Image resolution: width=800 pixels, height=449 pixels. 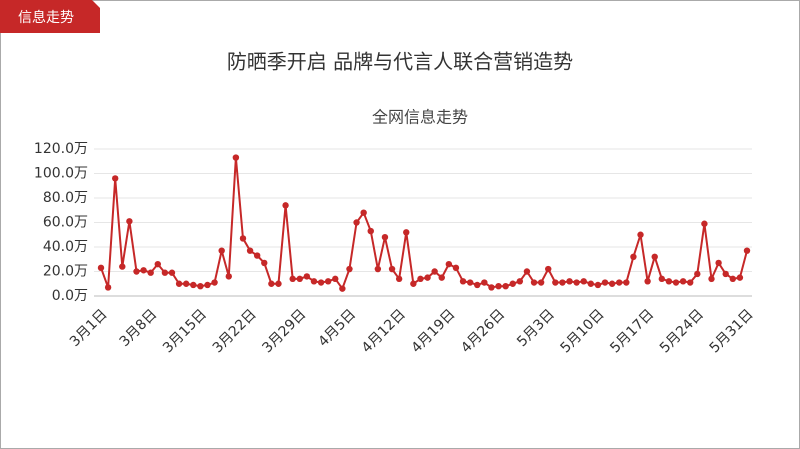 I want to click on chart-subtitle: 全网信息走势, so click(x=420, y=117).